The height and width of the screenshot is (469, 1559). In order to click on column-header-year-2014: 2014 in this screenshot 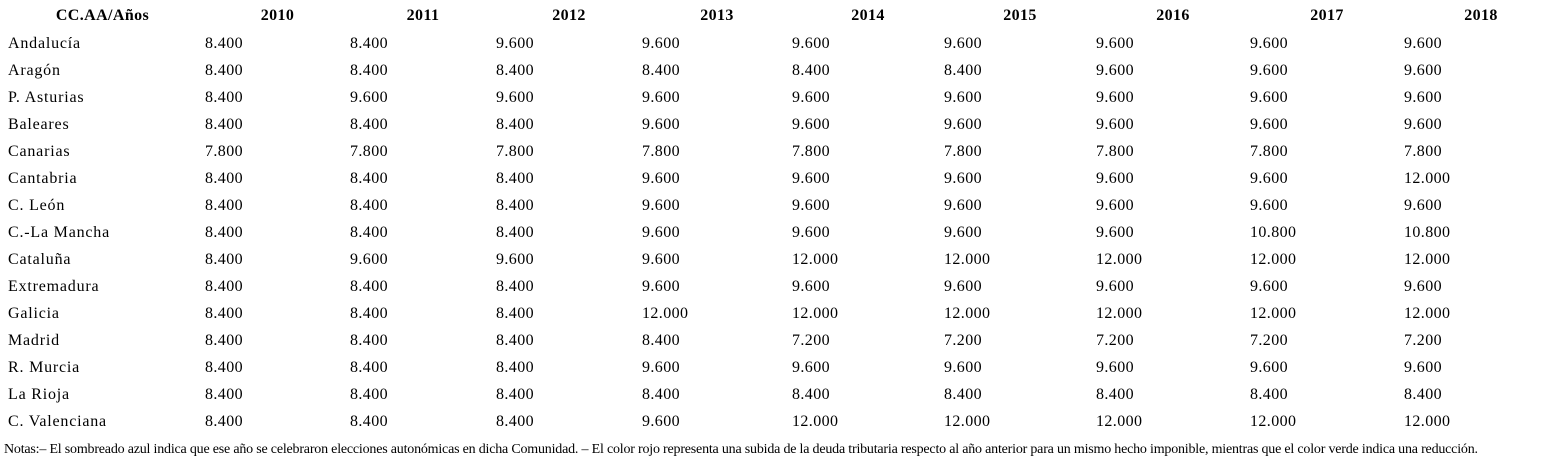, I will do `click(868, 15)`.